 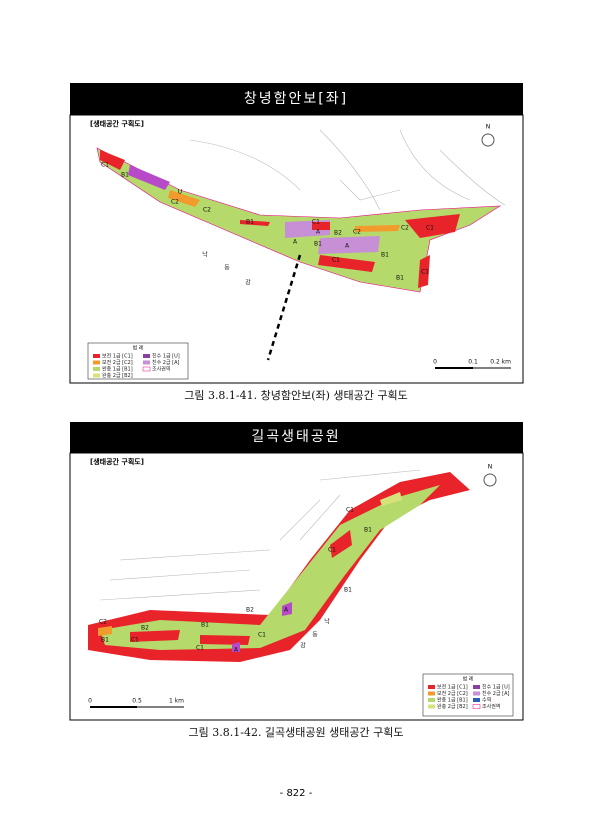 I want to click on figure-caption: 그림 3.8.1-42. 길곡생태공원 생태공간 구획도, so click(x=296, y=732).